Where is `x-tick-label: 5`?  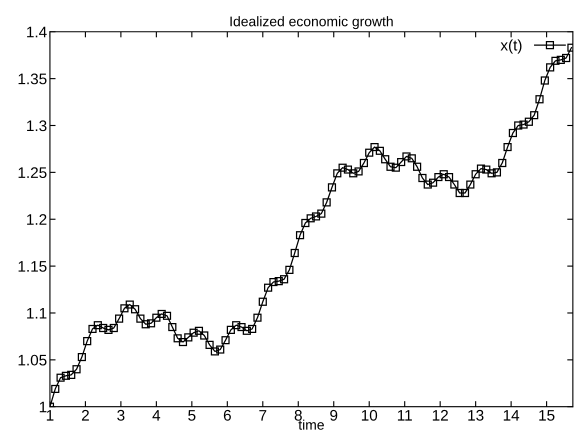 x-tick-label: 5 is located at coordinates (192, 415).